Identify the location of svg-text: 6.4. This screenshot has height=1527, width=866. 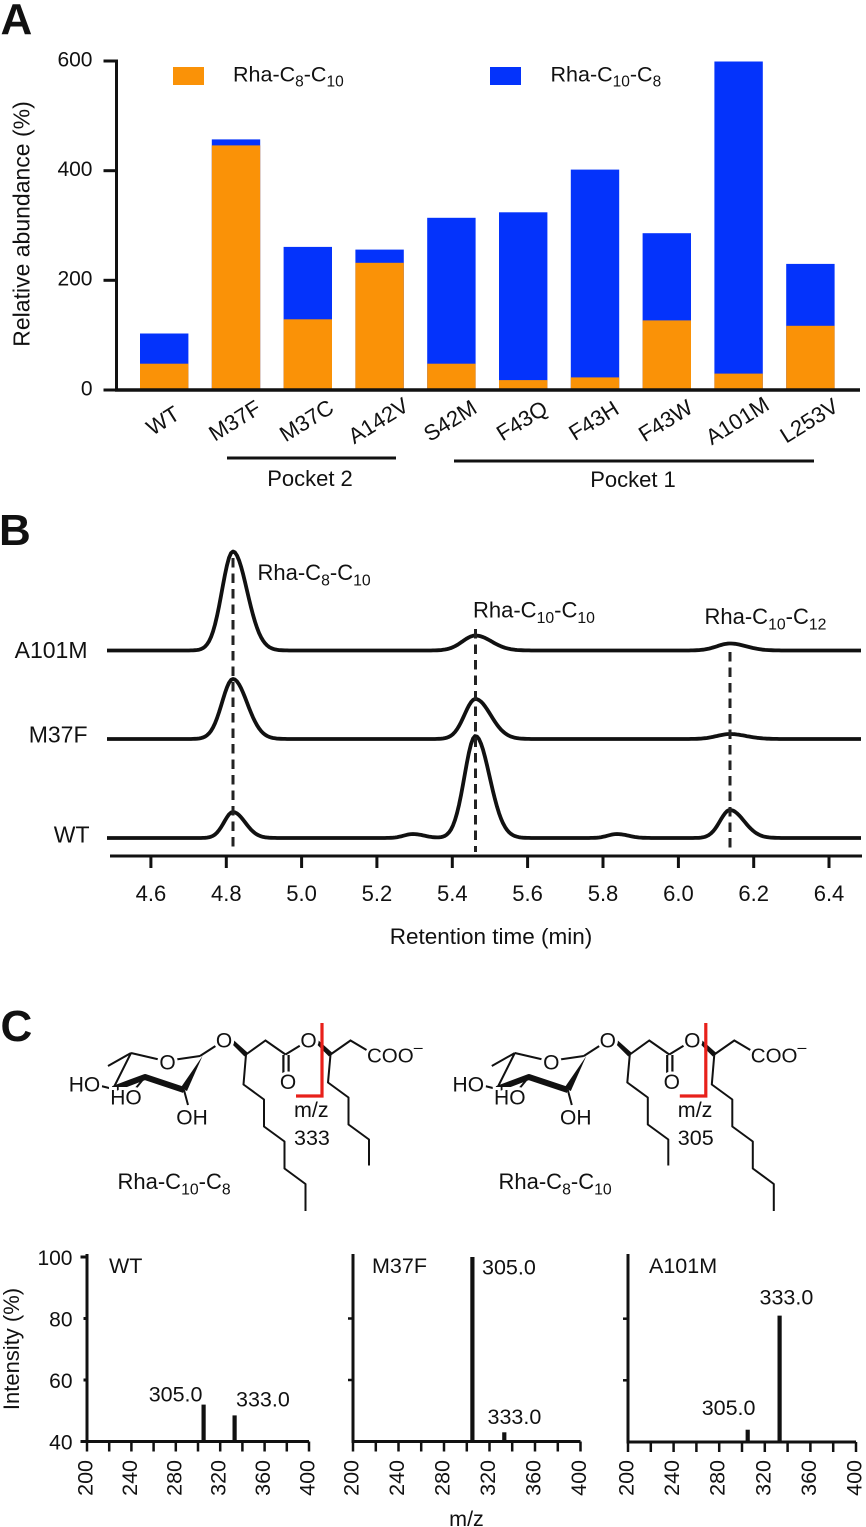
(829, 893).